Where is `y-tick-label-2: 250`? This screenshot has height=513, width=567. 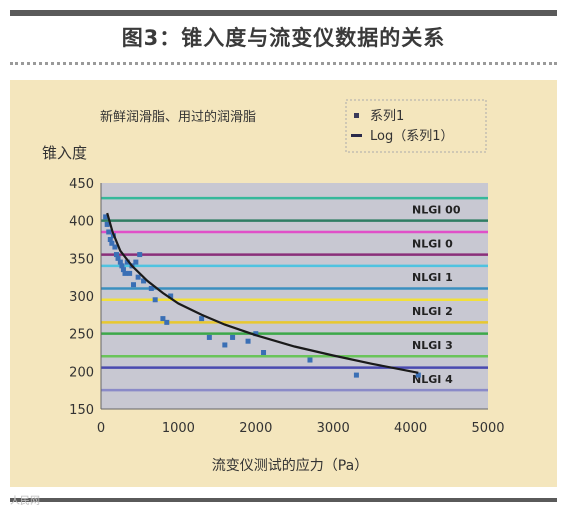 y-tick-label-2: 250 is located at coordinates (81, 335).